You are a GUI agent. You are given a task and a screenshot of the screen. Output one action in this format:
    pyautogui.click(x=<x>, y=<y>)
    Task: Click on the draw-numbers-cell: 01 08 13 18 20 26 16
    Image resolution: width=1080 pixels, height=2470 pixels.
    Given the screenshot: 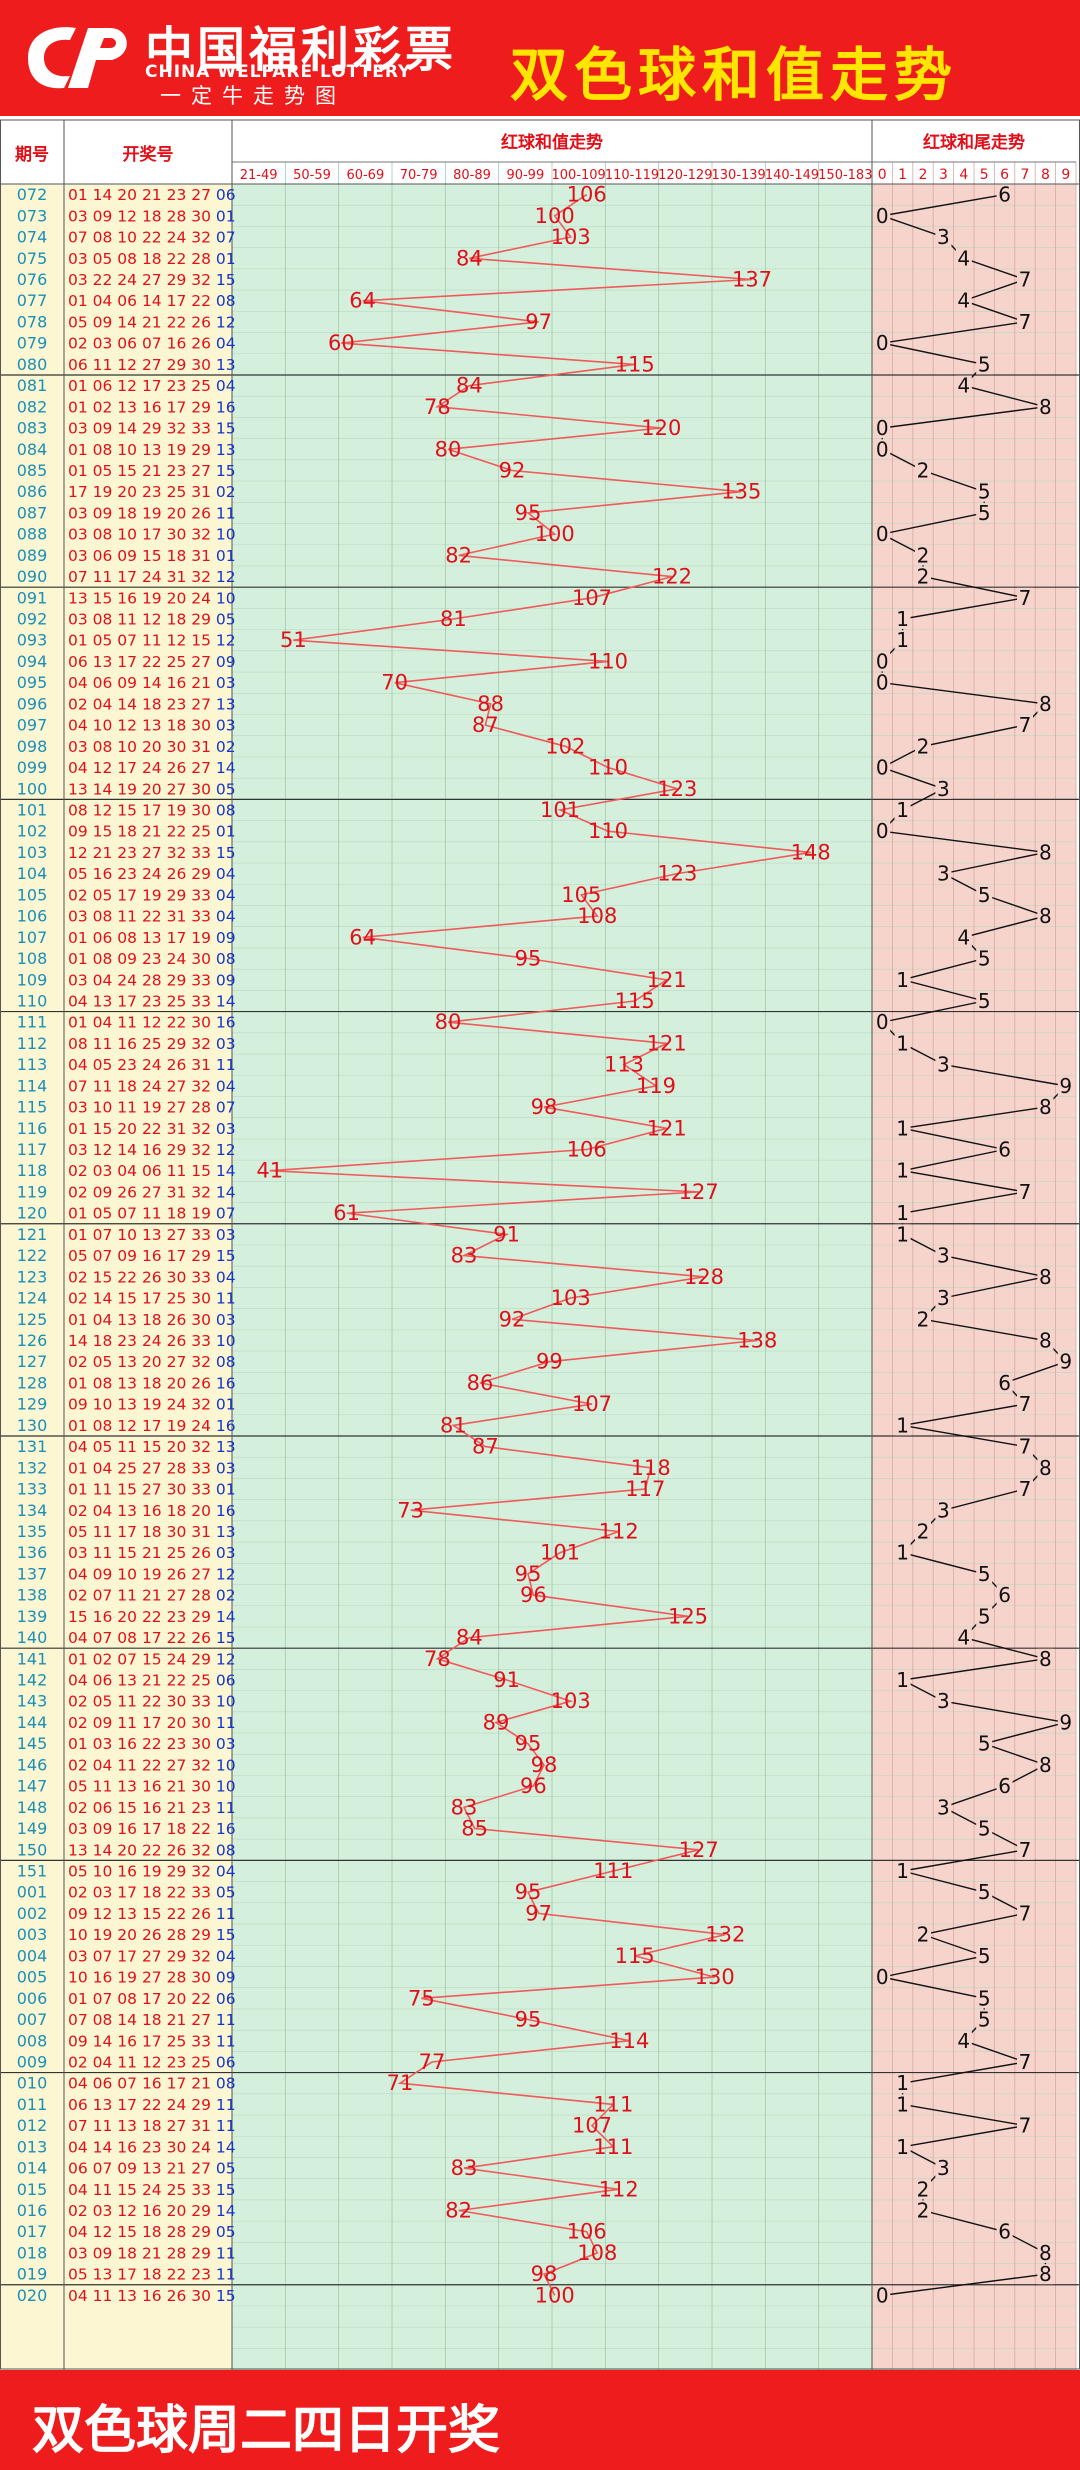 What is the action you would take?
    pyautogui.click(x=152, y=1383)
    